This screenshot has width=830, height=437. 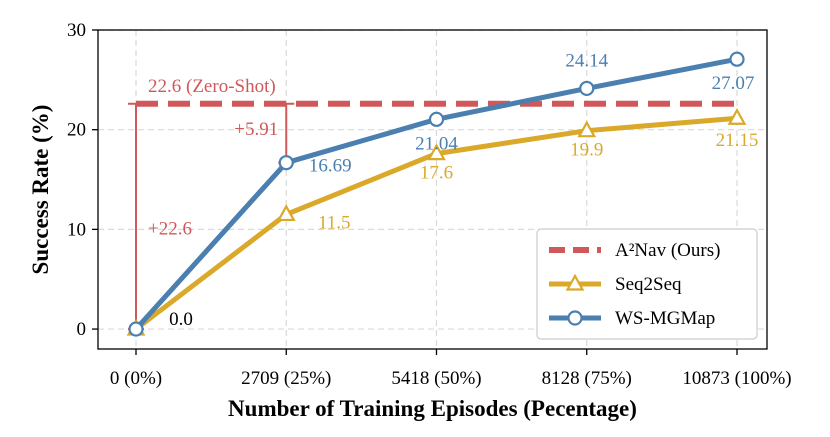 What do you see at coordinates (211, 216) in the screenshot?
I see `improvement-annotations: +22.6 +5.91` at bounding box center [211, 216].